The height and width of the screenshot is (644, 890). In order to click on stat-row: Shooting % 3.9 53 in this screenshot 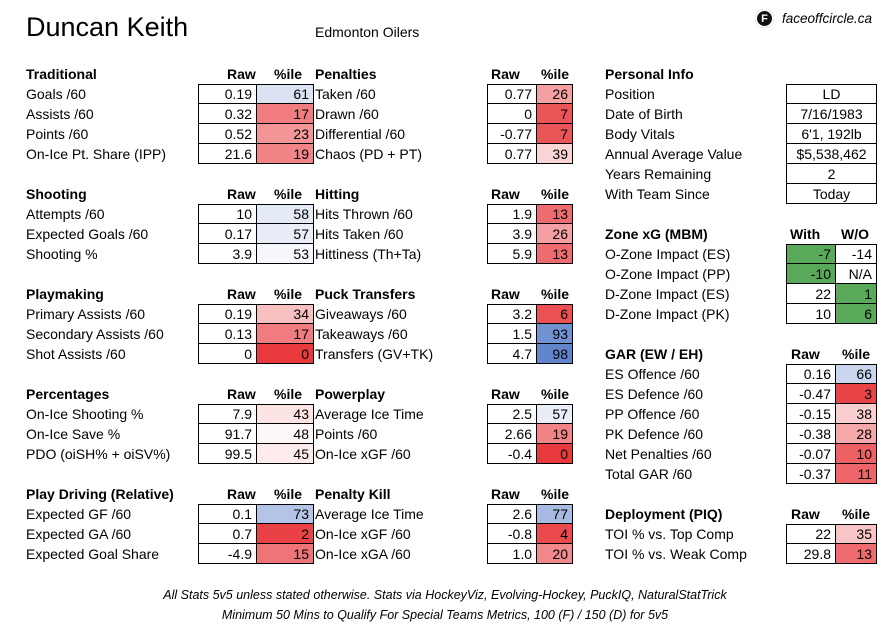, I will do `click(170, 254)`.